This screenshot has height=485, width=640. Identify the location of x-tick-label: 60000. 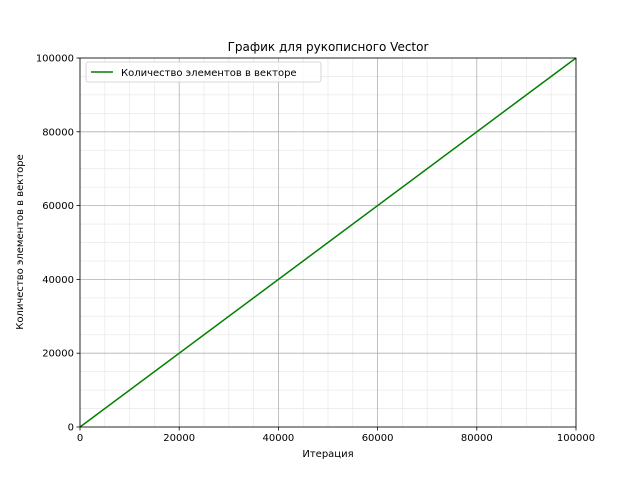
(378, 438).